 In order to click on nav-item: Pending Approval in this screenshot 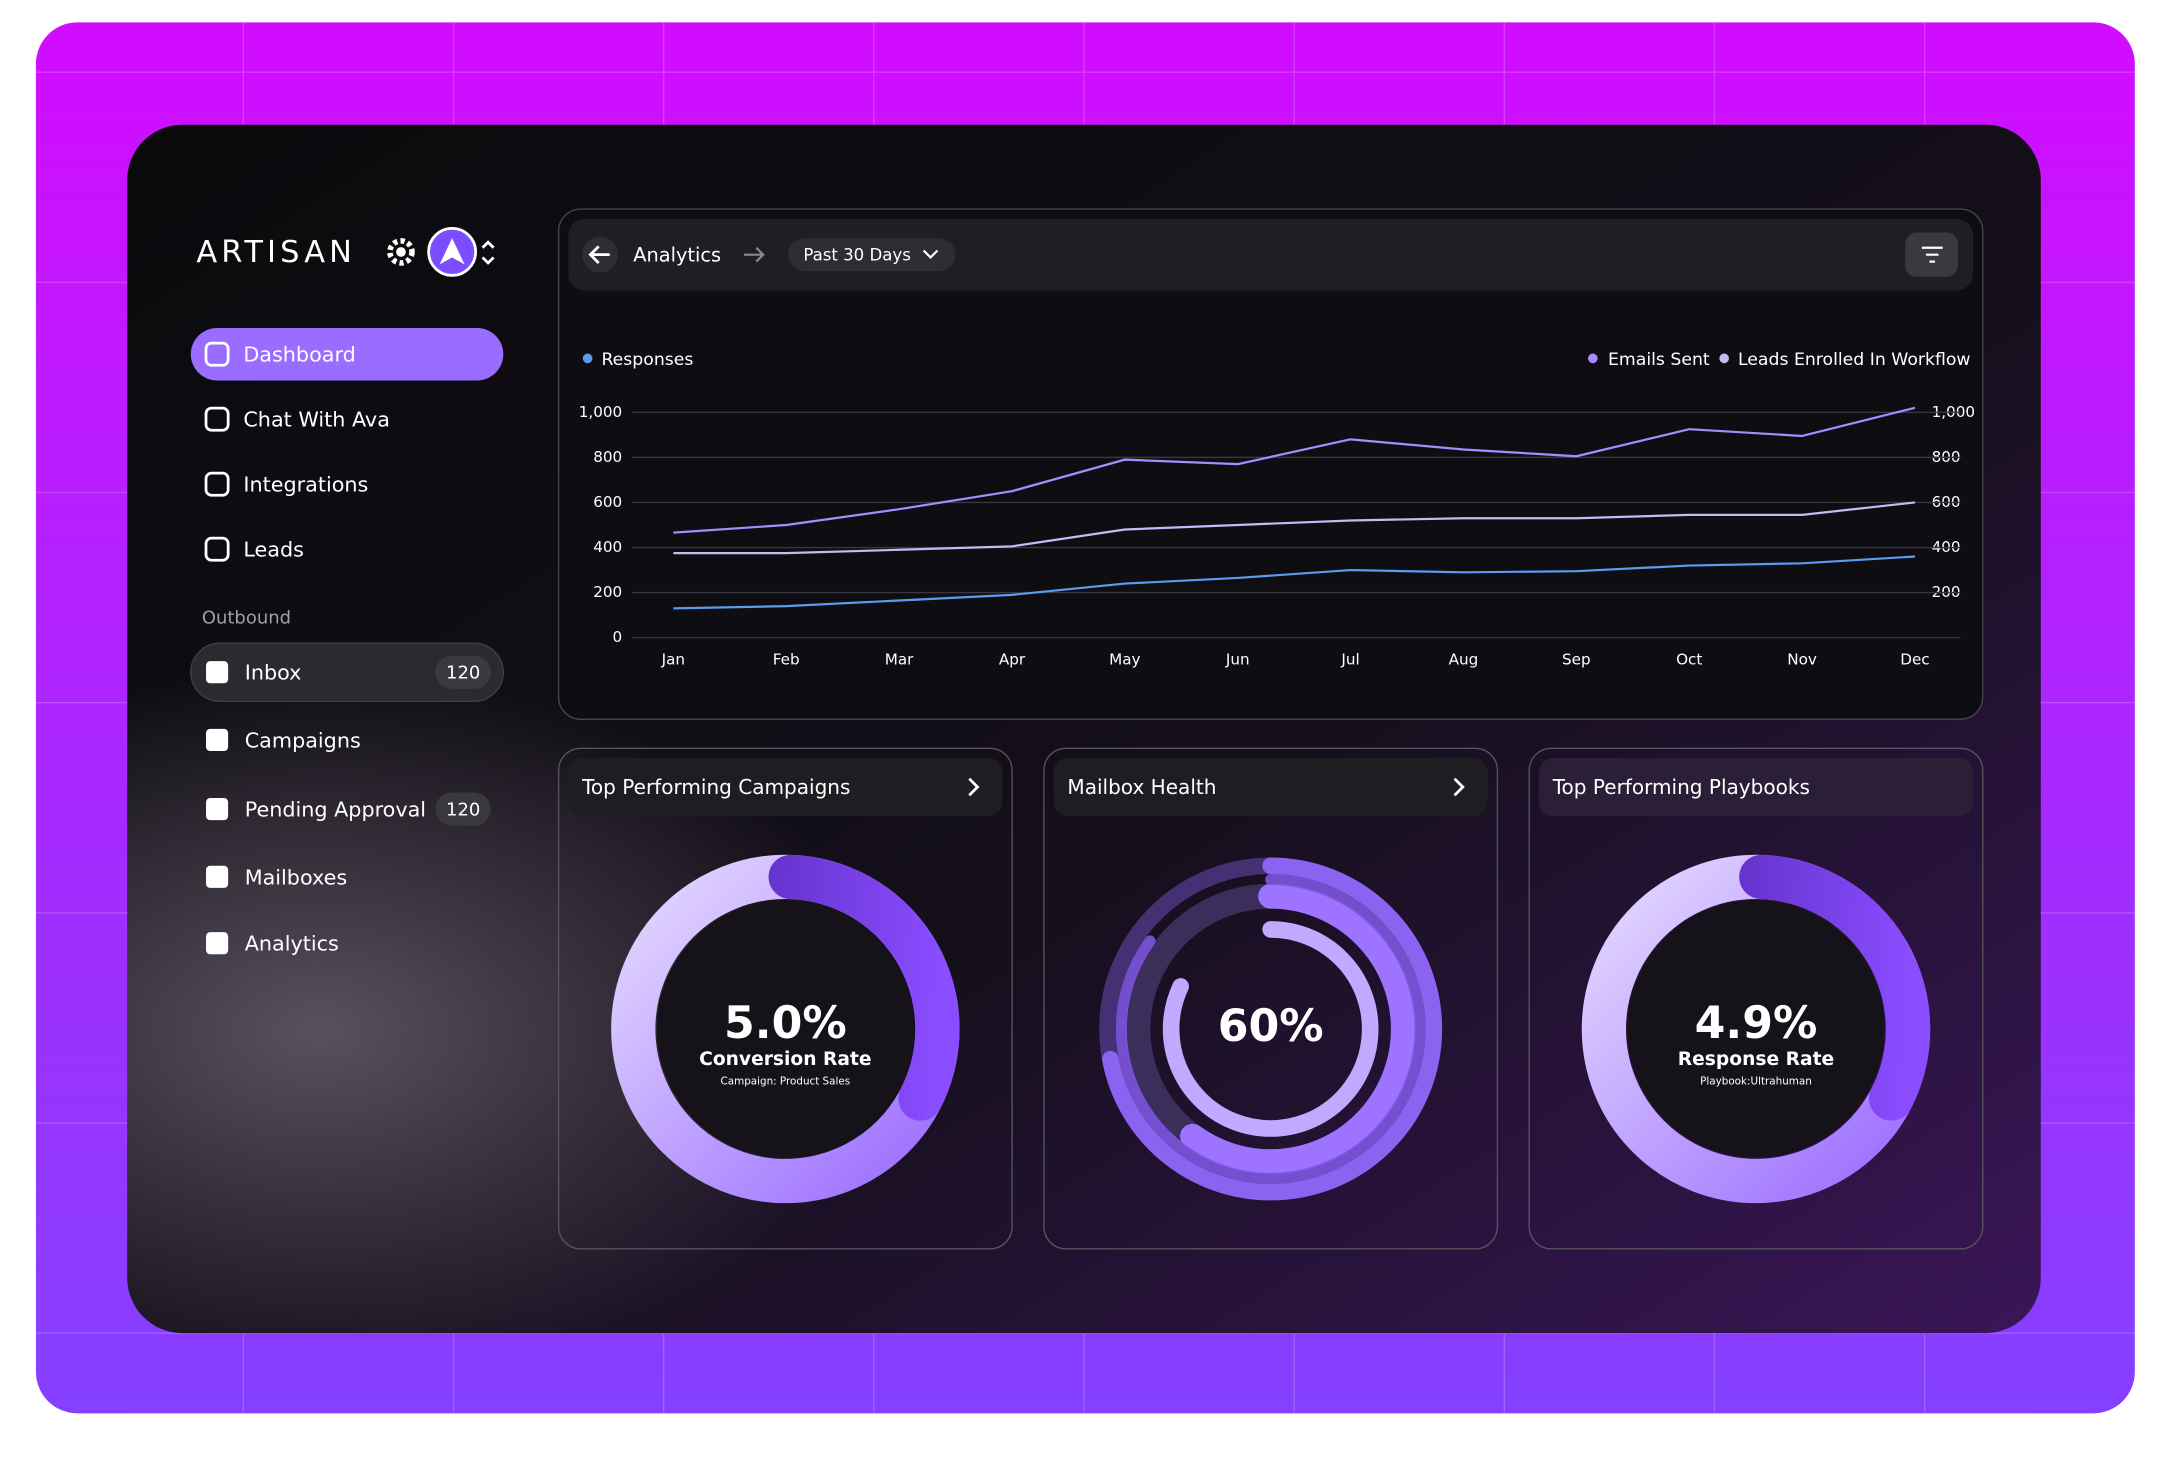, I will do `click(335, 810)`.